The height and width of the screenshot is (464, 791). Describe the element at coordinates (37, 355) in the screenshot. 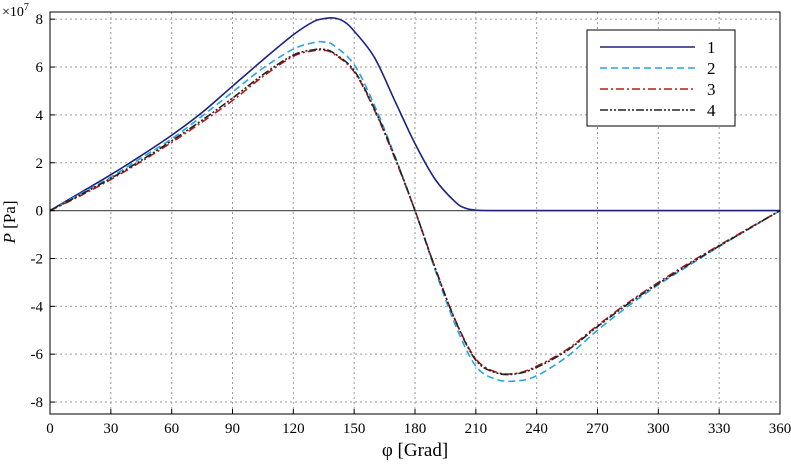

I see `y-tick-label: -6` at that location.